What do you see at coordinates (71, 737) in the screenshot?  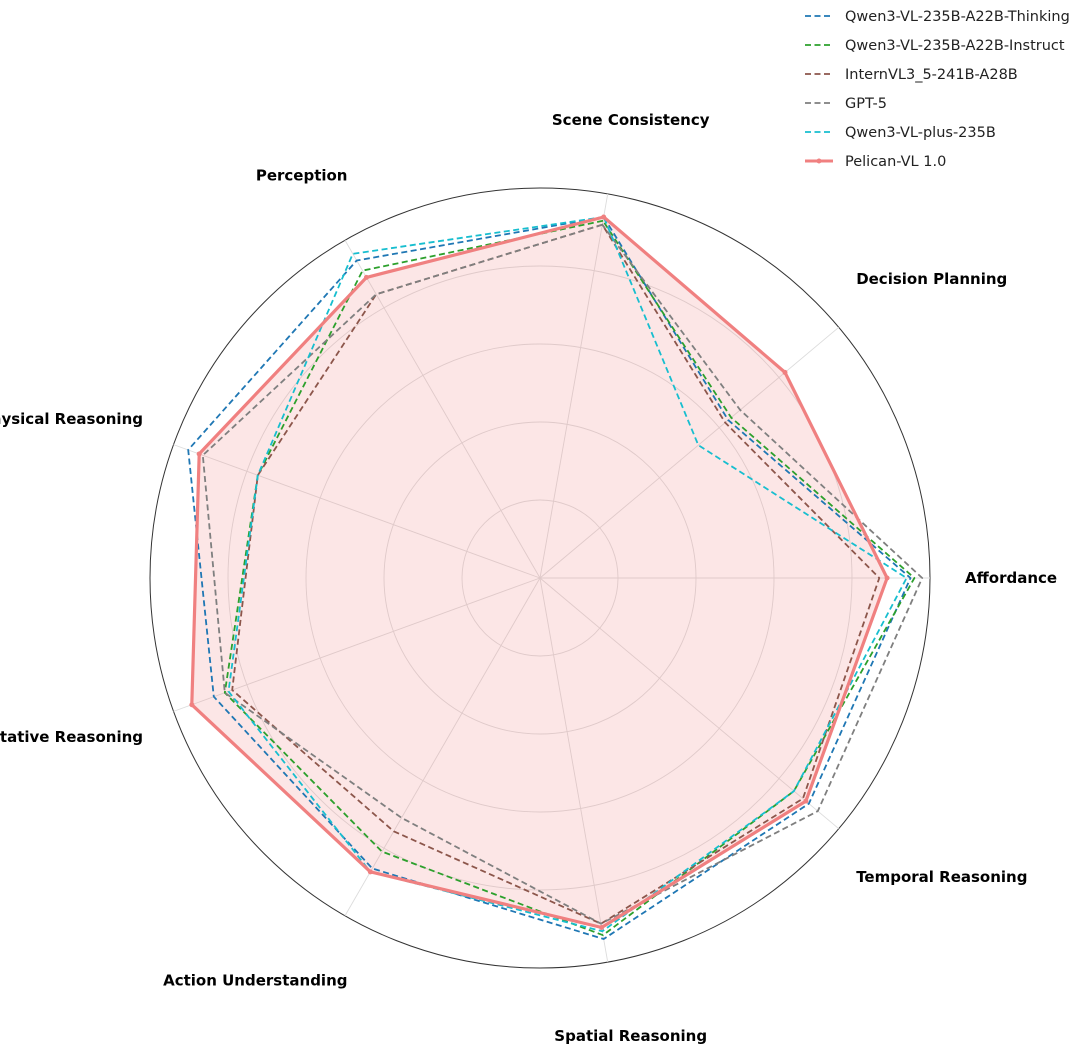 I see `axis-label: Quantitative Reasoning` at bounding box center [71, 737].